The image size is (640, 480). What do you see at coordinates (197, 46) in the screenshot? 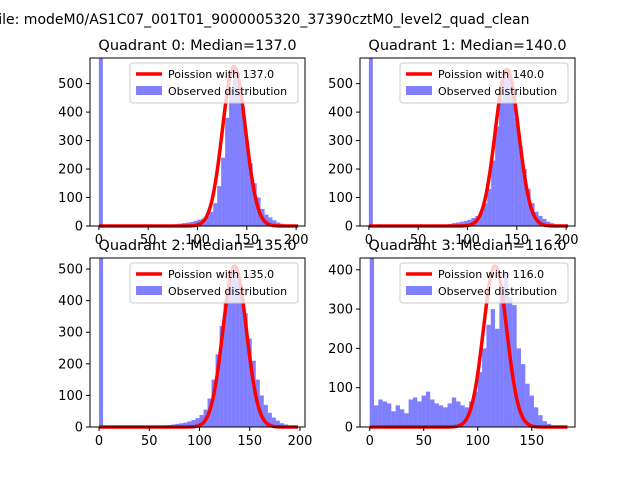
I see `quadrant-title: Quadrant 0: Median=137.0` at bounding box center [197, 46].